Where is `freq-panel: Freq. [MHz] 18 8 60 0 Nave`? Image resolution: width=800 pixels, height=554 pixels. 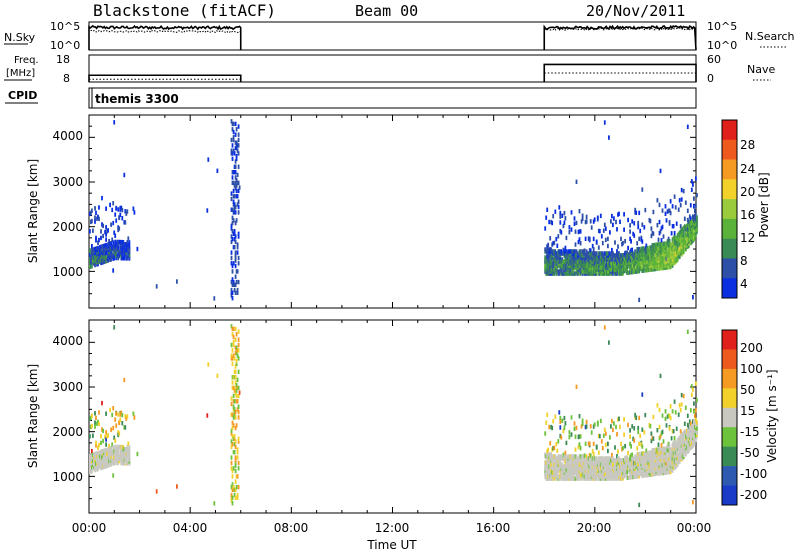 freq-panel: Freq. [MHz] 18 8 60 0 Nave is located at coordinates (389, 69).